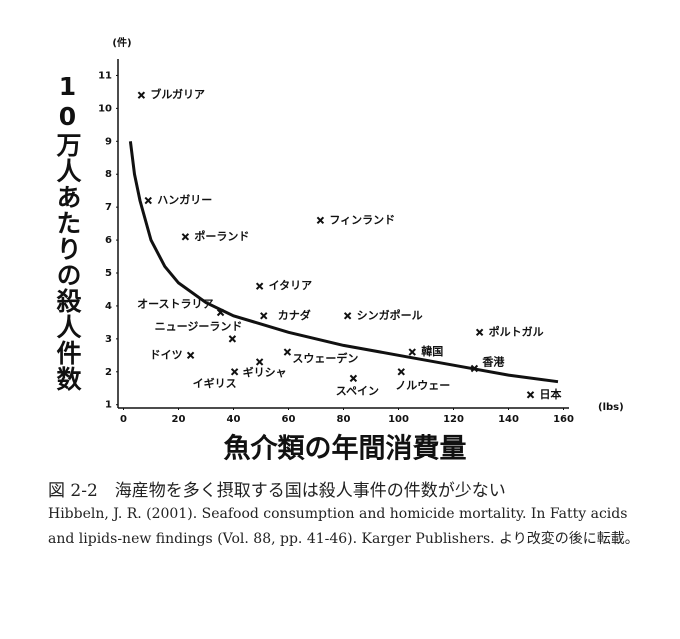 Image resolution: width=680 pixels, height=639 pixels. I want to click on point-label: ポルトガル, so click(516, 331).